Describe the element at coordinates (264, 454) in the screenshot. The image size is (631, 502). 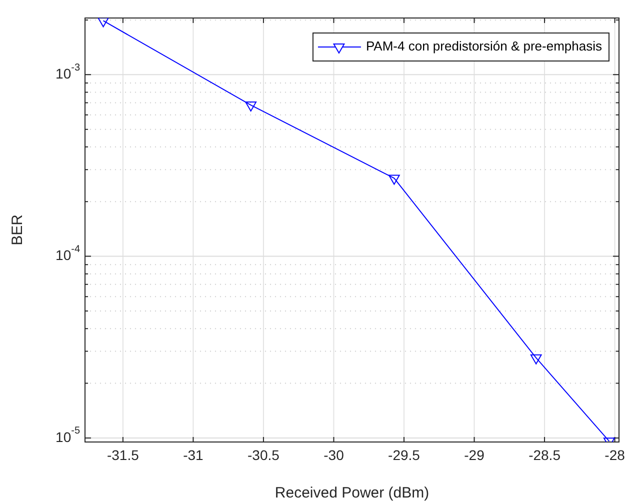
I see `x-tick-label: -30.5` at that location.